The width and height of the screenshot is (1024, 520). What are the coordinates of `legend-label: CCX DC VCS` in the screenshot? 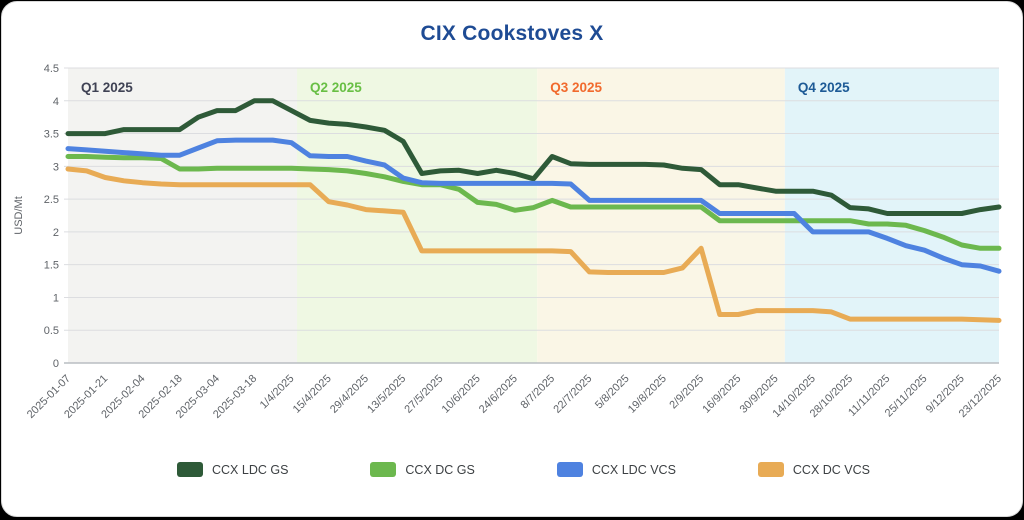 It's located at (831, 470).